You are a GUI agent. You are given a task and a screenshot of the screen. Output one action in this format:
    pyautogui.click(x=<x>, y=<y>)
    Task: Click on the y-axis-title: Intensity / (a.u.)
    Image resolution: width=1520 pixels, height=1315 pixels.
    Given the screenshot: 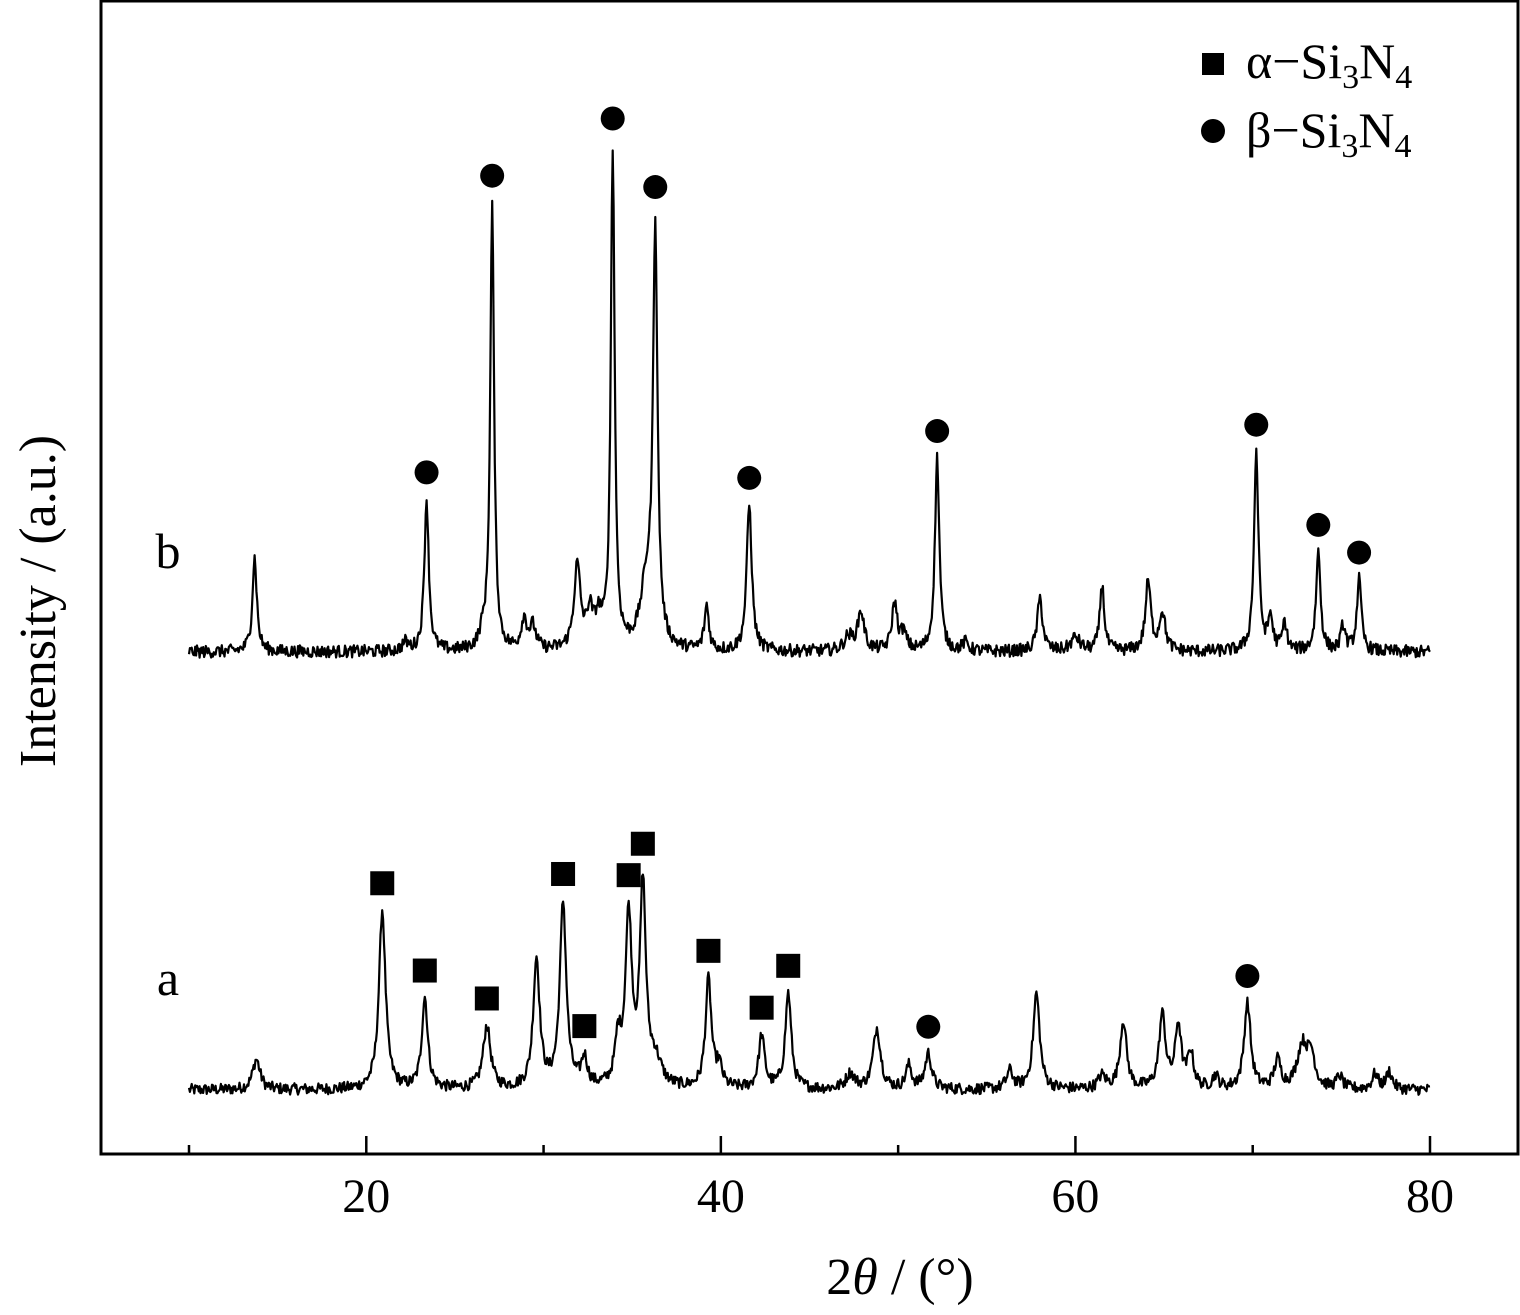 What is the action you would take?
    pyautogui.click(x=38, y=601)
    